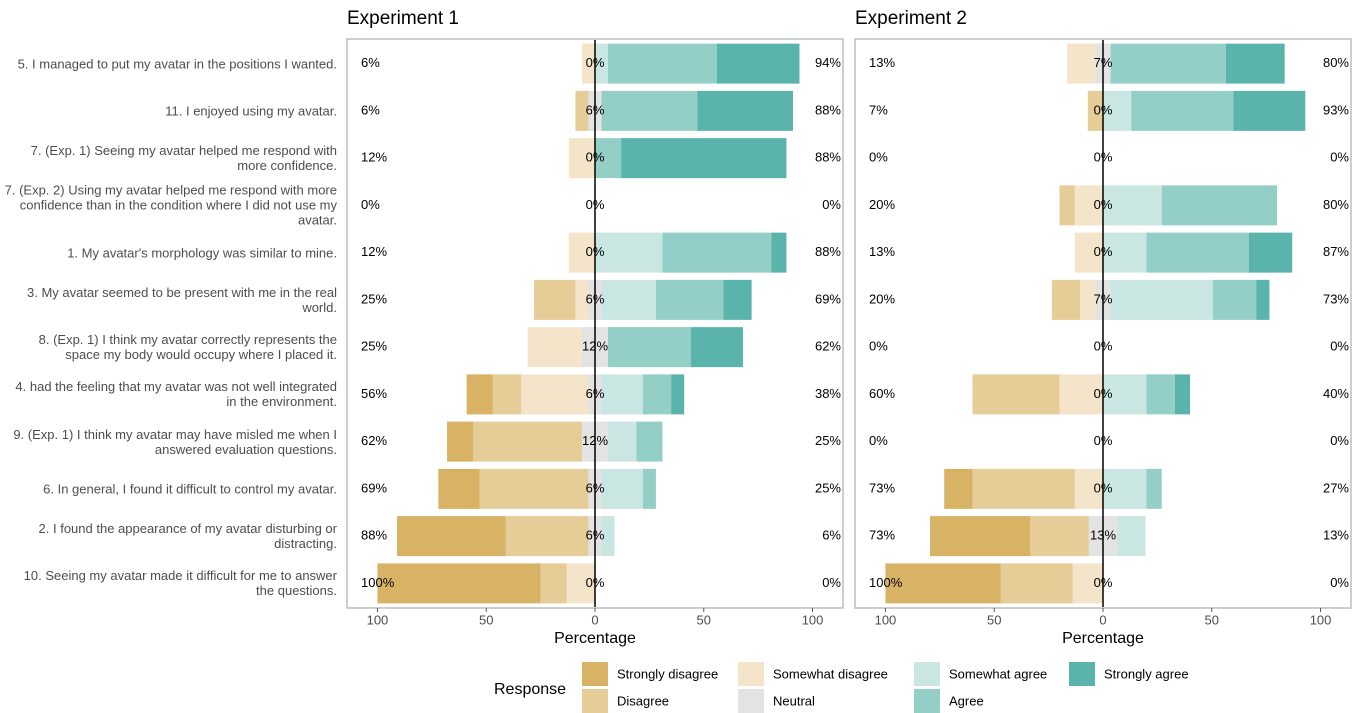 Image resolution: width=1363 pixels, height=713 pixels. What do you see at coordinates (374, 440) in the screenshot?
I see `low-label: 62%` at bounding box center [374, 440].